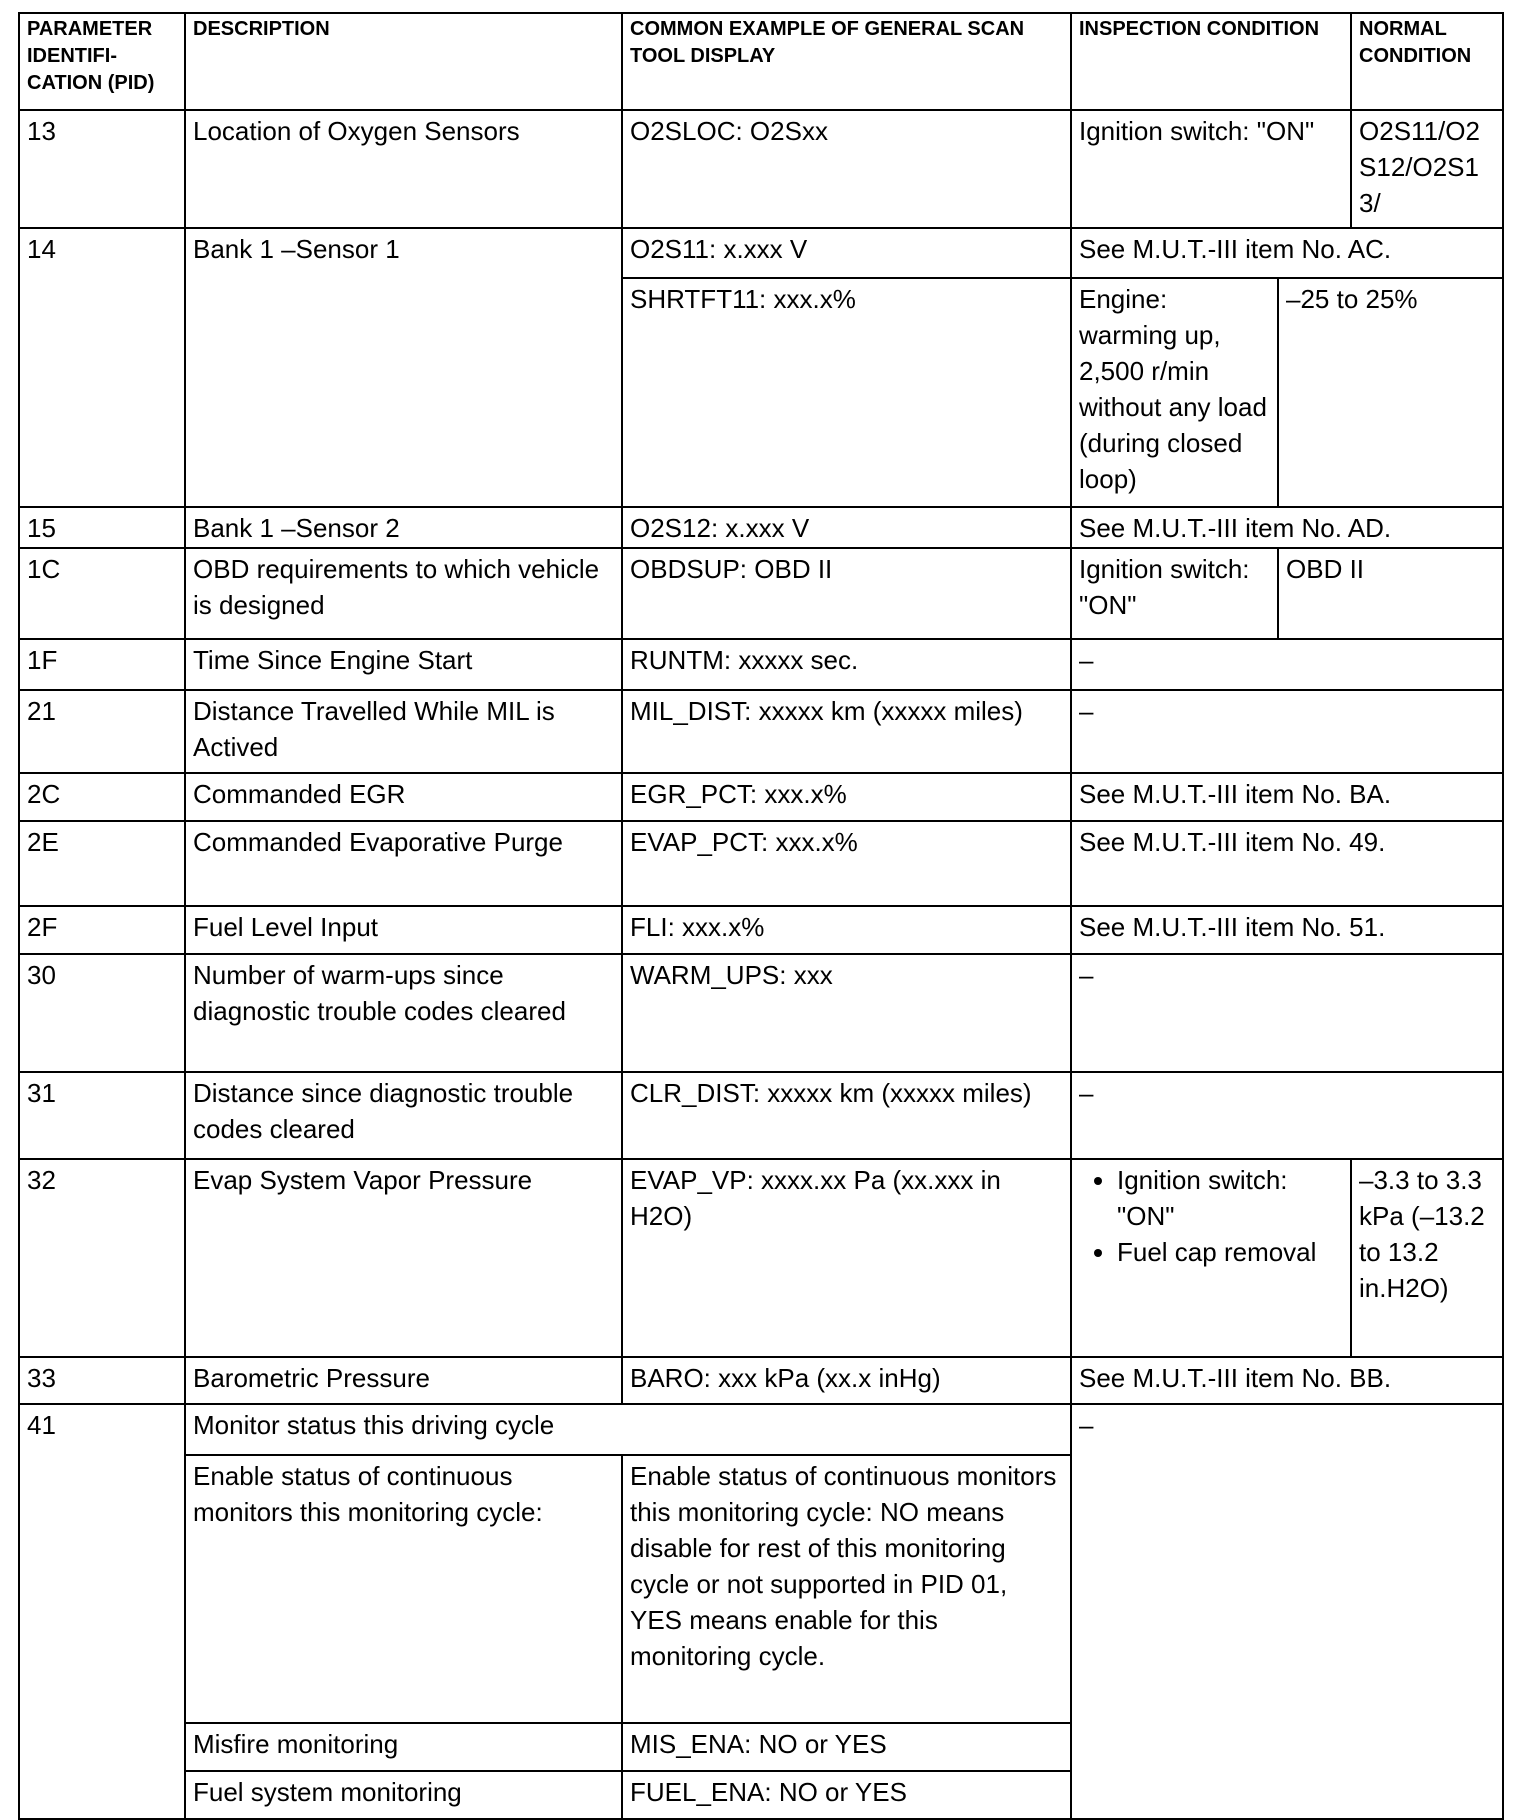  I want to click on pid-cell: 2E, so click(102, 863).